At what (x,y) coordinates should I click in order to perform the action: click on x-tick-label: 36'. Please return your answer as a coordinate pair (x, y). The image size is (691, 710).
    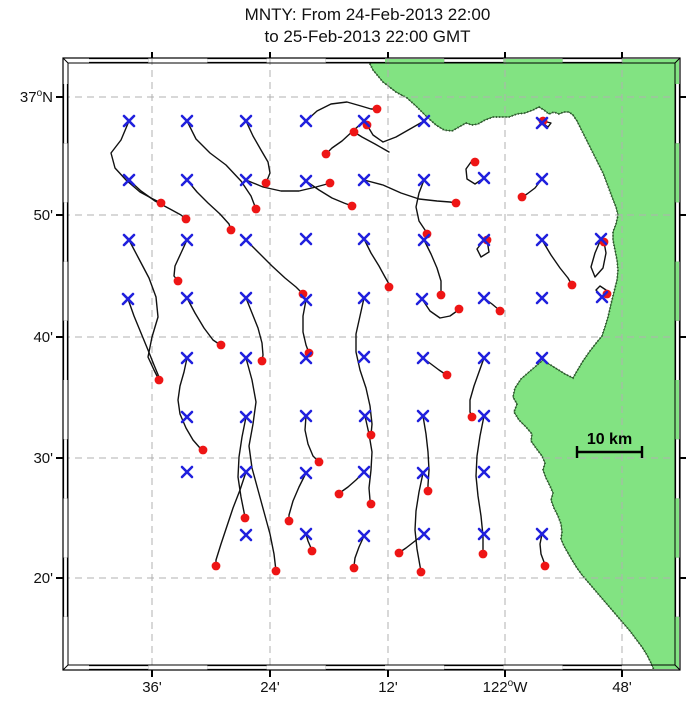
    Looking at the image, I should click on (152, 687).